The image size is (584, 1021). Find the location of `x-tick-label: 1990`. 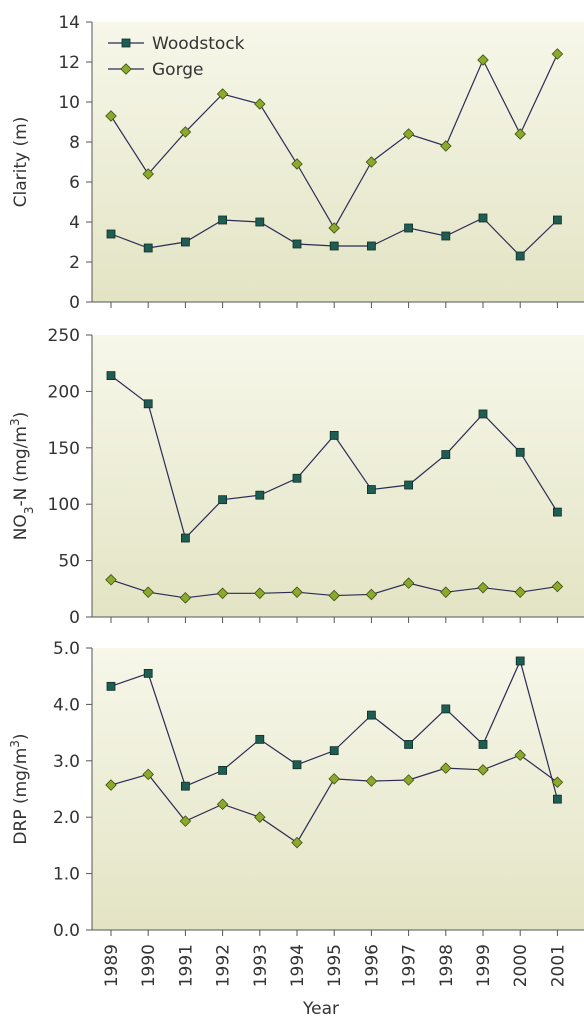

x-tick-label: 1990 is located at coordinates (149, 965).